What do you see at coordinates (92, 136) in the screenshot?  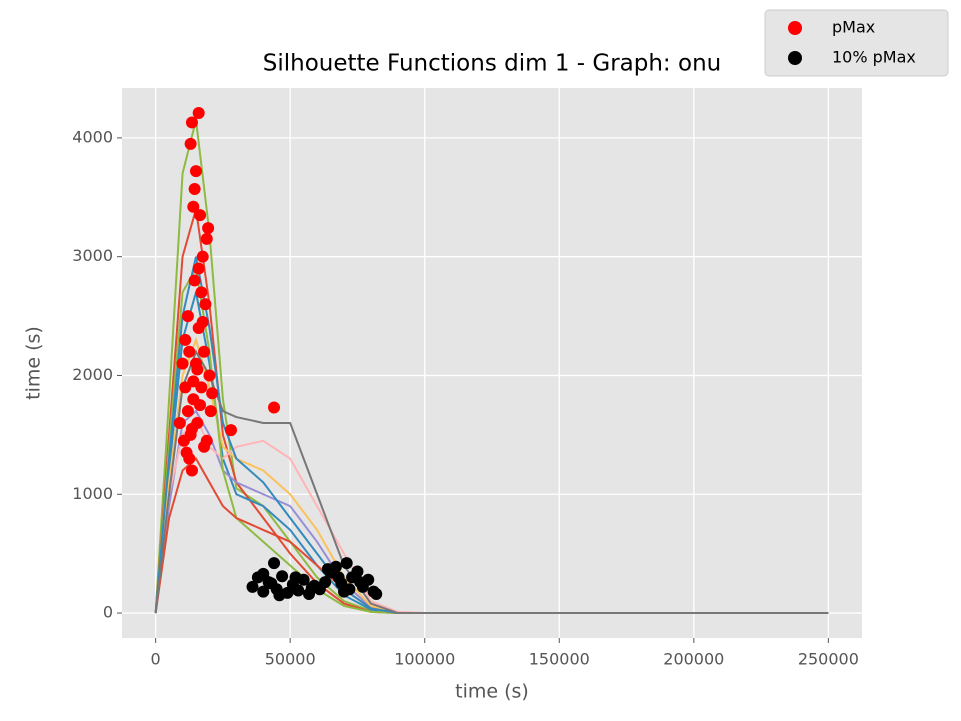 I see `y-tick-label: 4000` at bounding box center [92, 136].